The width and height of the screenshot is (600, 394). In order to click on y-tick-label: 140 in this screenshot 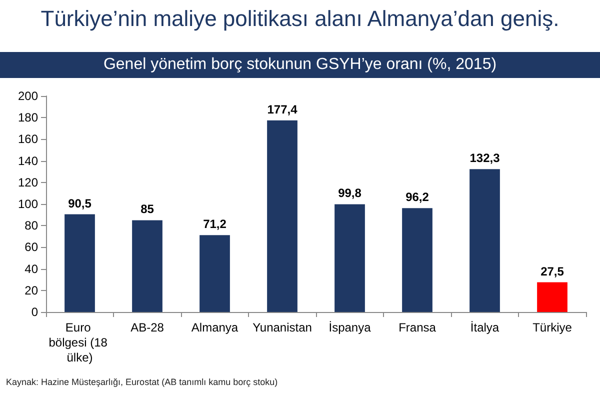, I will do `click(28, 161)`.